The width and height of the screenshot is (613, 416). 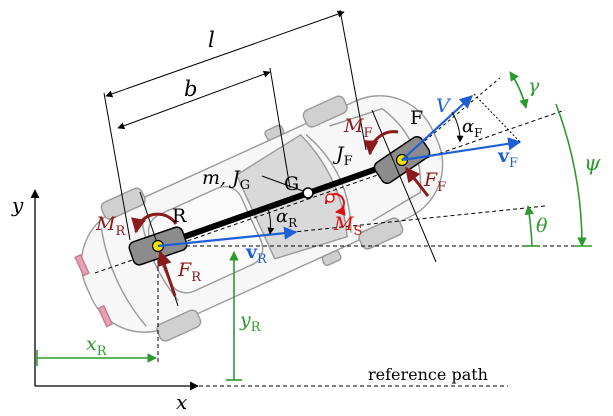 What do you see at coordinates (534, 86) in the screenshot?
I see `gamma-label: γ` at bounding box center [534, 86].